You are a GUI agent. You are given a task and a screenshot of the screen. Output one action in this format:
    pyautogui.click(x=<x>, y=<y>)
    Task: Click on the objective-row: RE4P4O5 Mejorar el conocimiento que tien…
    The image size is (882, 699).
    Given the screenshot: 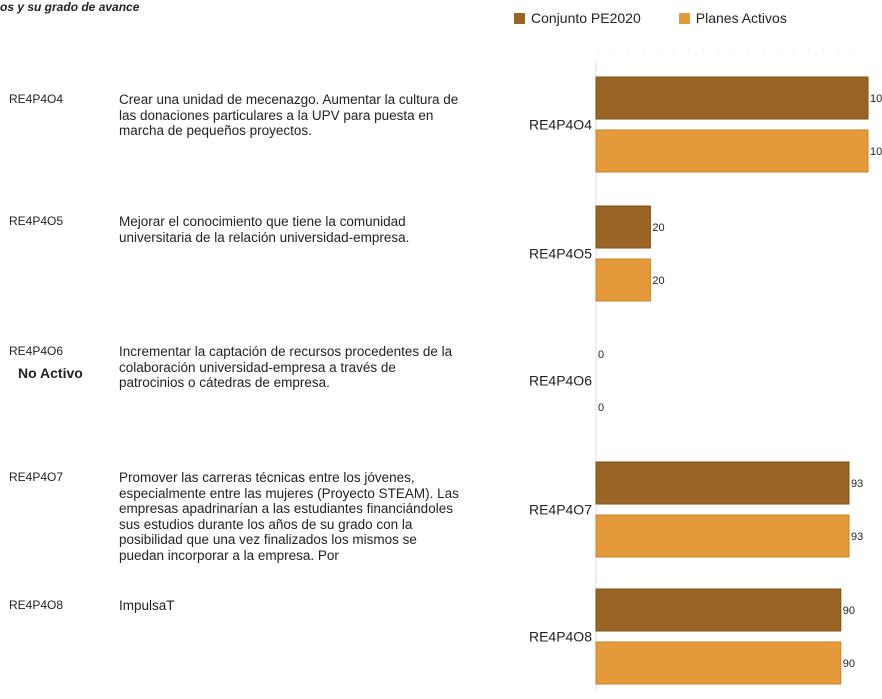 What is the action you would take?
    pyautogui.click(x=235, y=239)
    